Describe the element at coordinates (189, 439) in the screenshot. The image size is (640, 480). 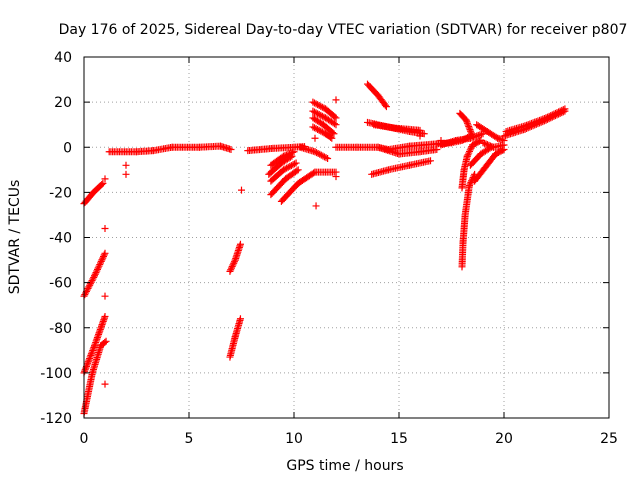
I see `x-tick-label: 5` at that location.